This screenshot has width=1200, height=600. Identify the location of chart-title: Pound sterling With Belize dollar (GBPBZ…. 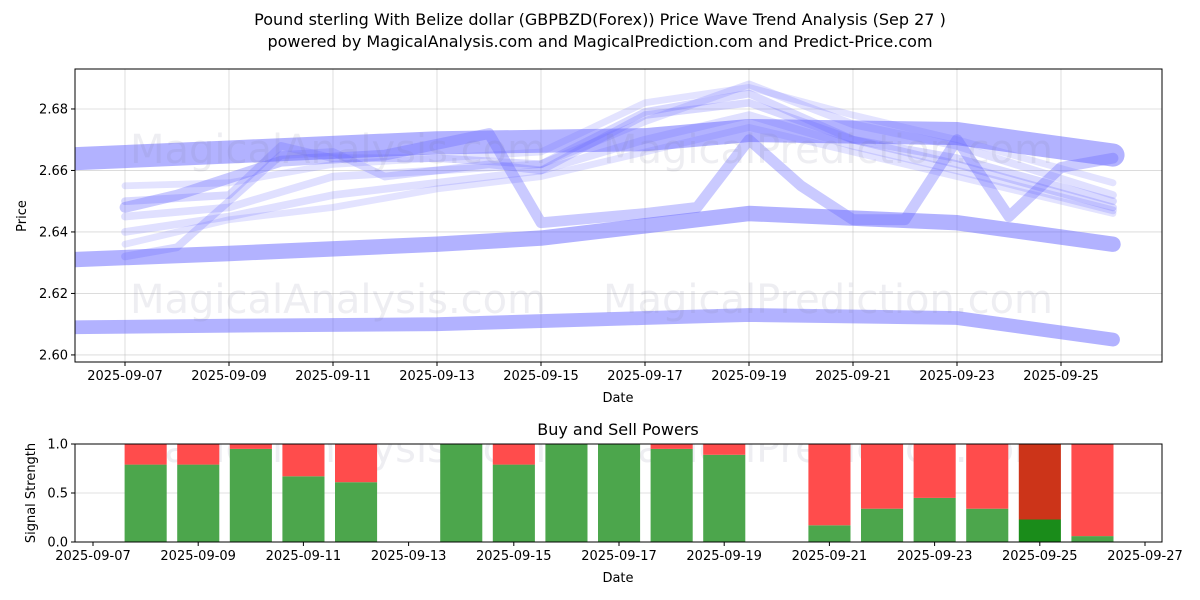
(600, 19).